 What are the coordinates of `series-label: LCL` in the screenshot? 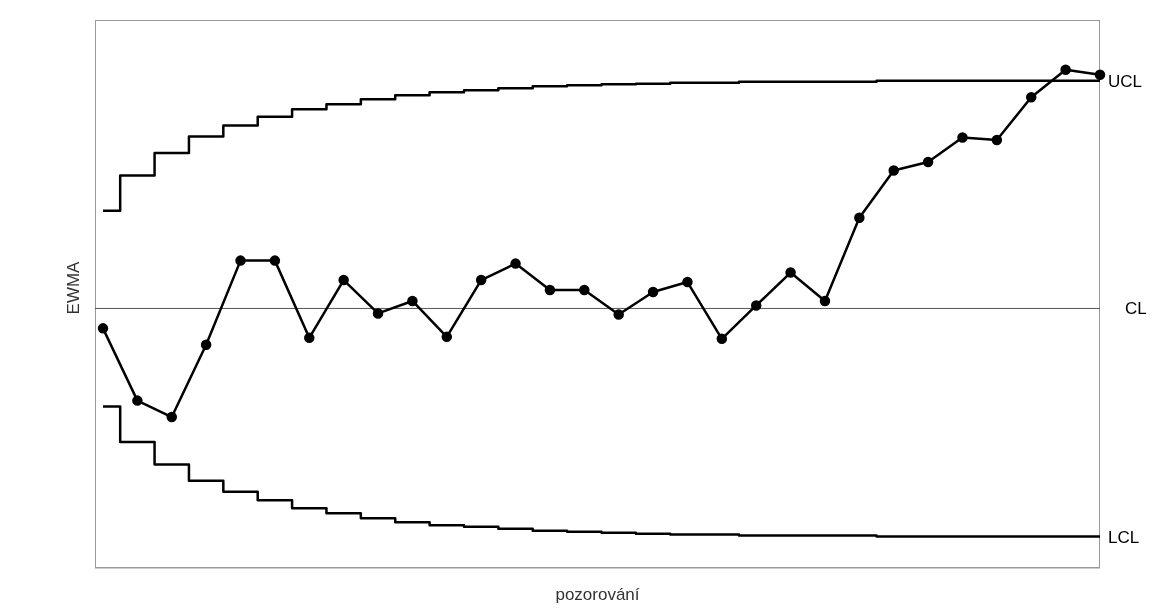 It's located at (1124, 537).